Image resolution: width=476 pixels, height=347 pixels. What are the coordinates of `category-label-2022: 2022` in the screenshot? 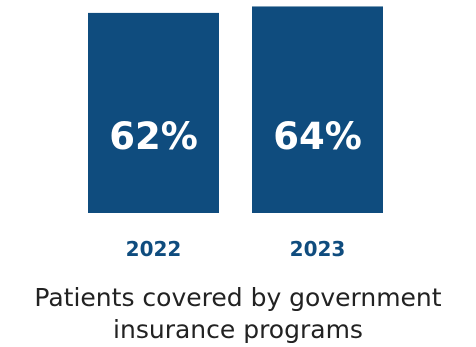 It's located at (154, 249).